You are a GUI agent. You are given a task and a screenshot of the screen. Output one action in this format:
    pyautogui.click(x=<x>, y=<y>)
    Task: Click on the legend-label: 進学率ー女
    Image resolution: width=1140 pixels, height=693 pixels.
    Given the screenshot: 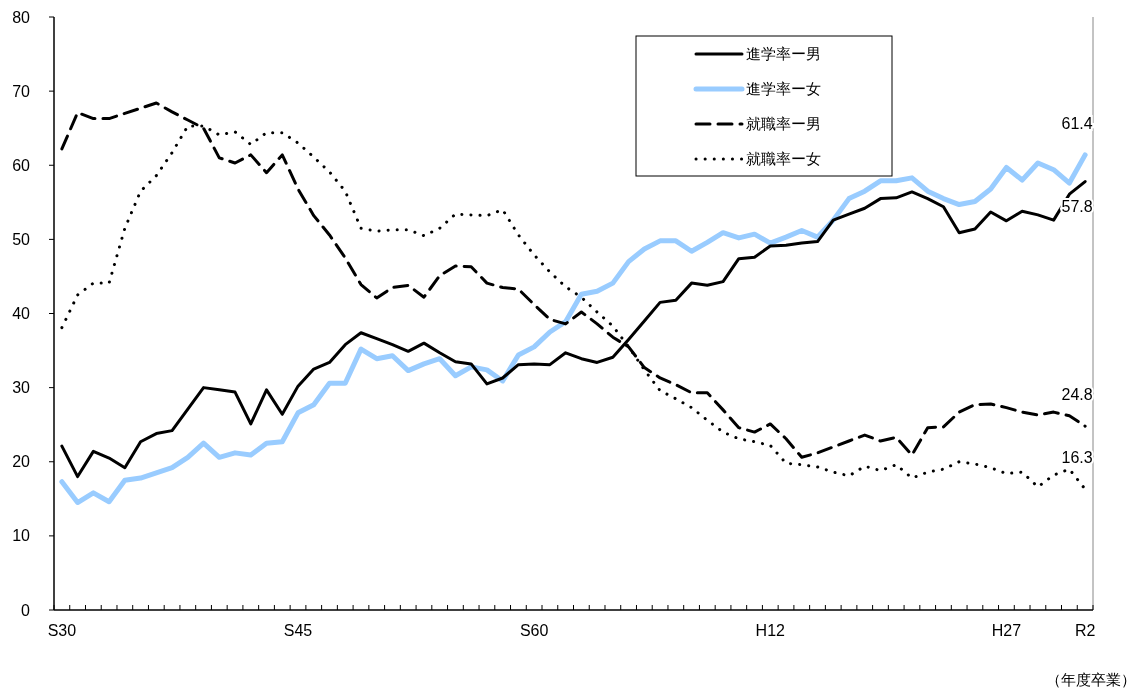 What is the action you would take?
    pyautogui.click(x=783, y=89)
    